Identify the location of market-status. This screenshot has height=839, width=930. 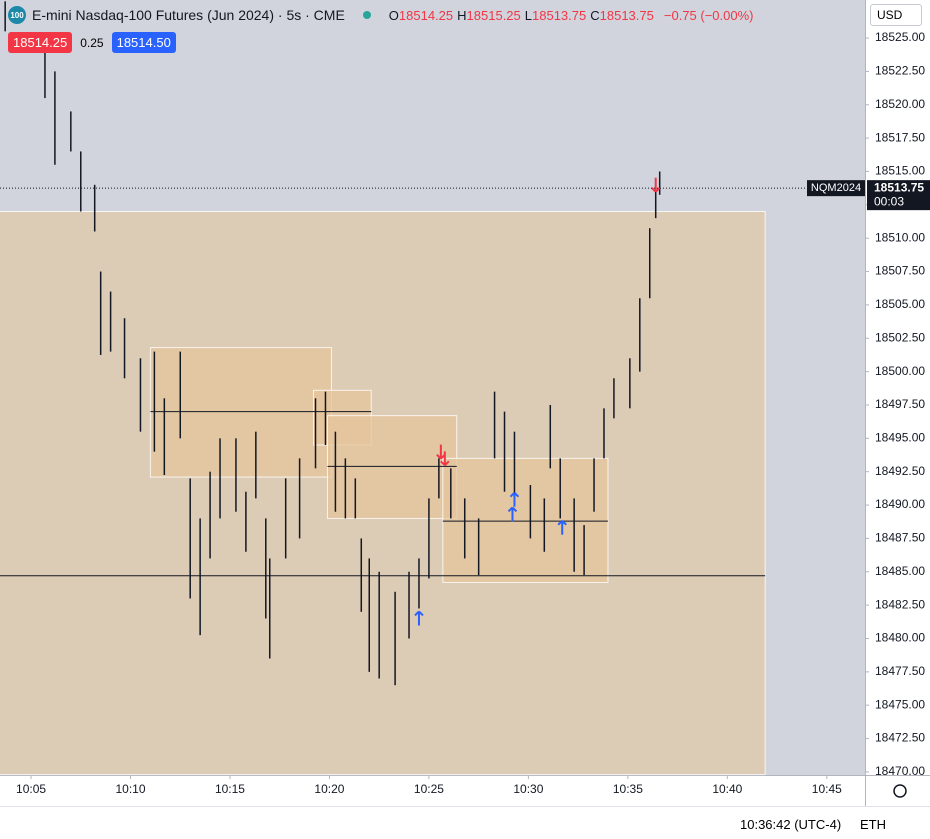
(366, 15).